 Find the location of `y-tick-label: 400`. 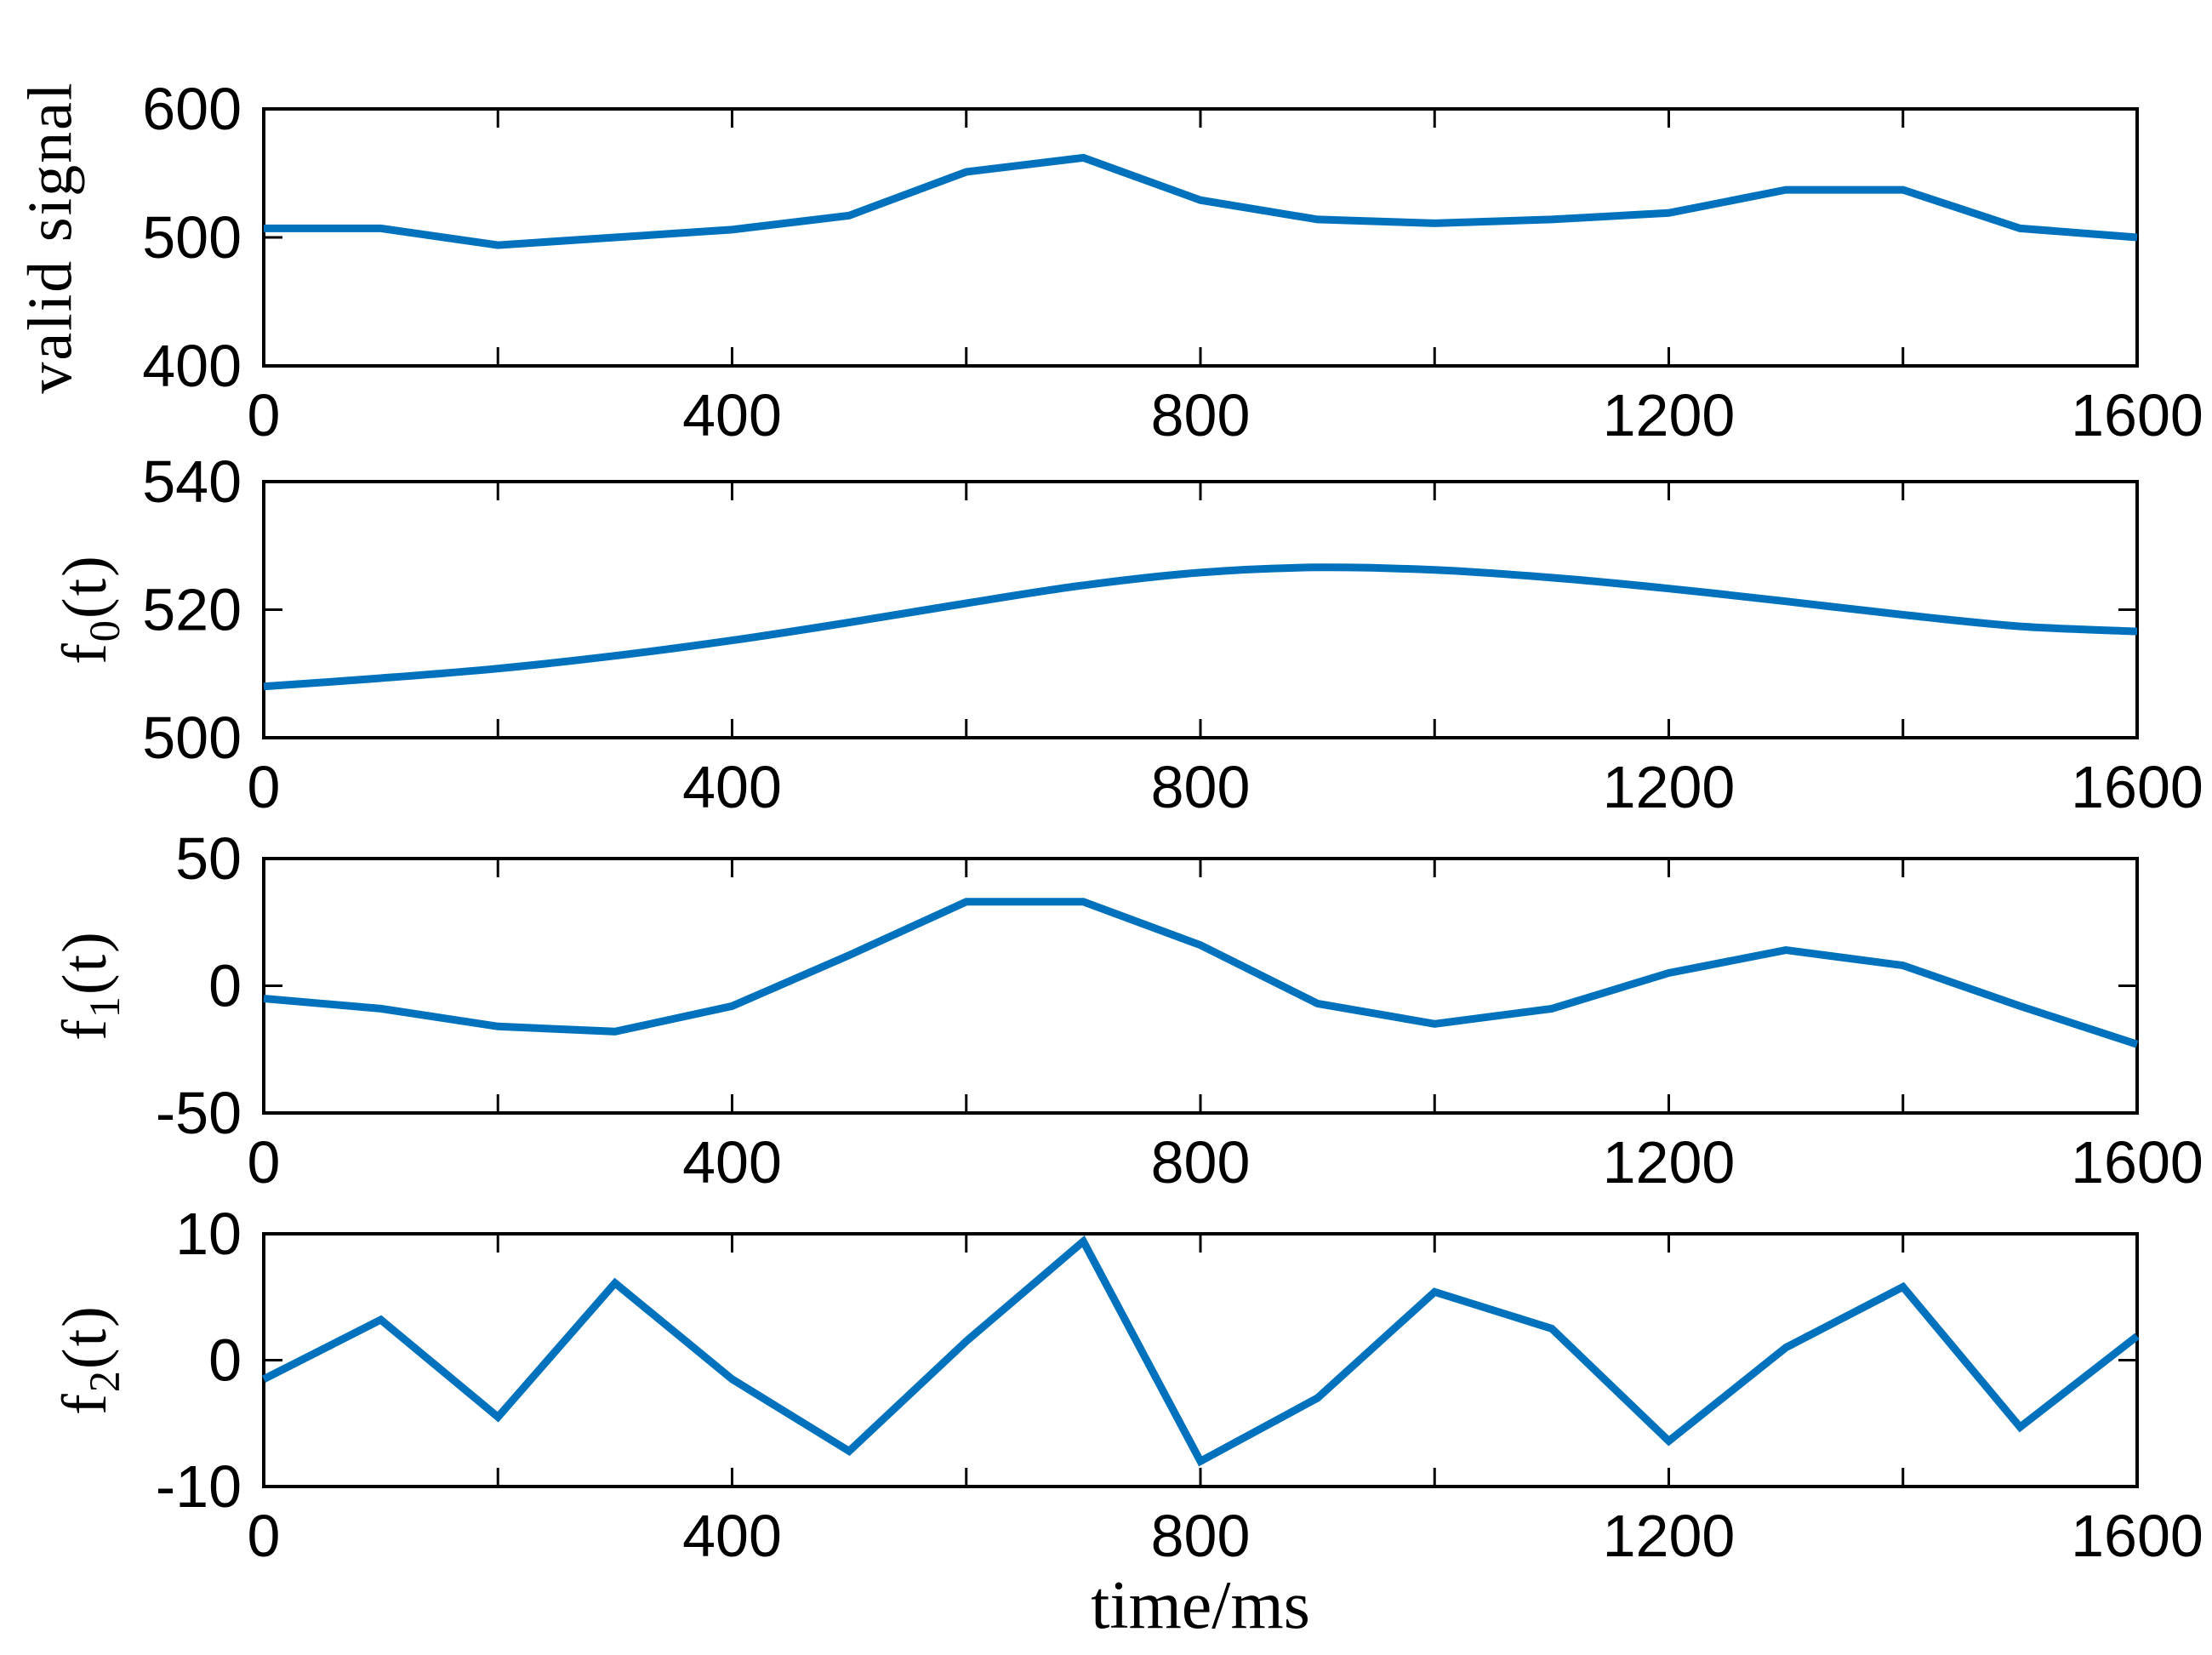

y-tick-label: 400 is located at coordinates (192, 366).